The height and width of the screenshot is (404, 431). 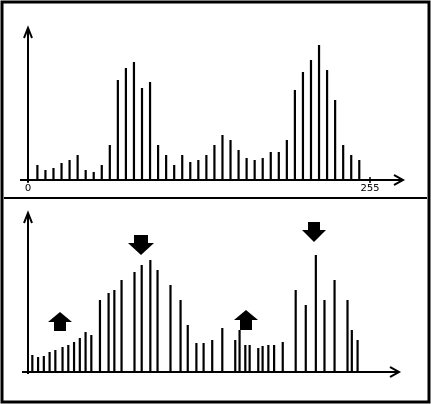 I want to click on x-tick-label: 0, so click(x=28, y=188).